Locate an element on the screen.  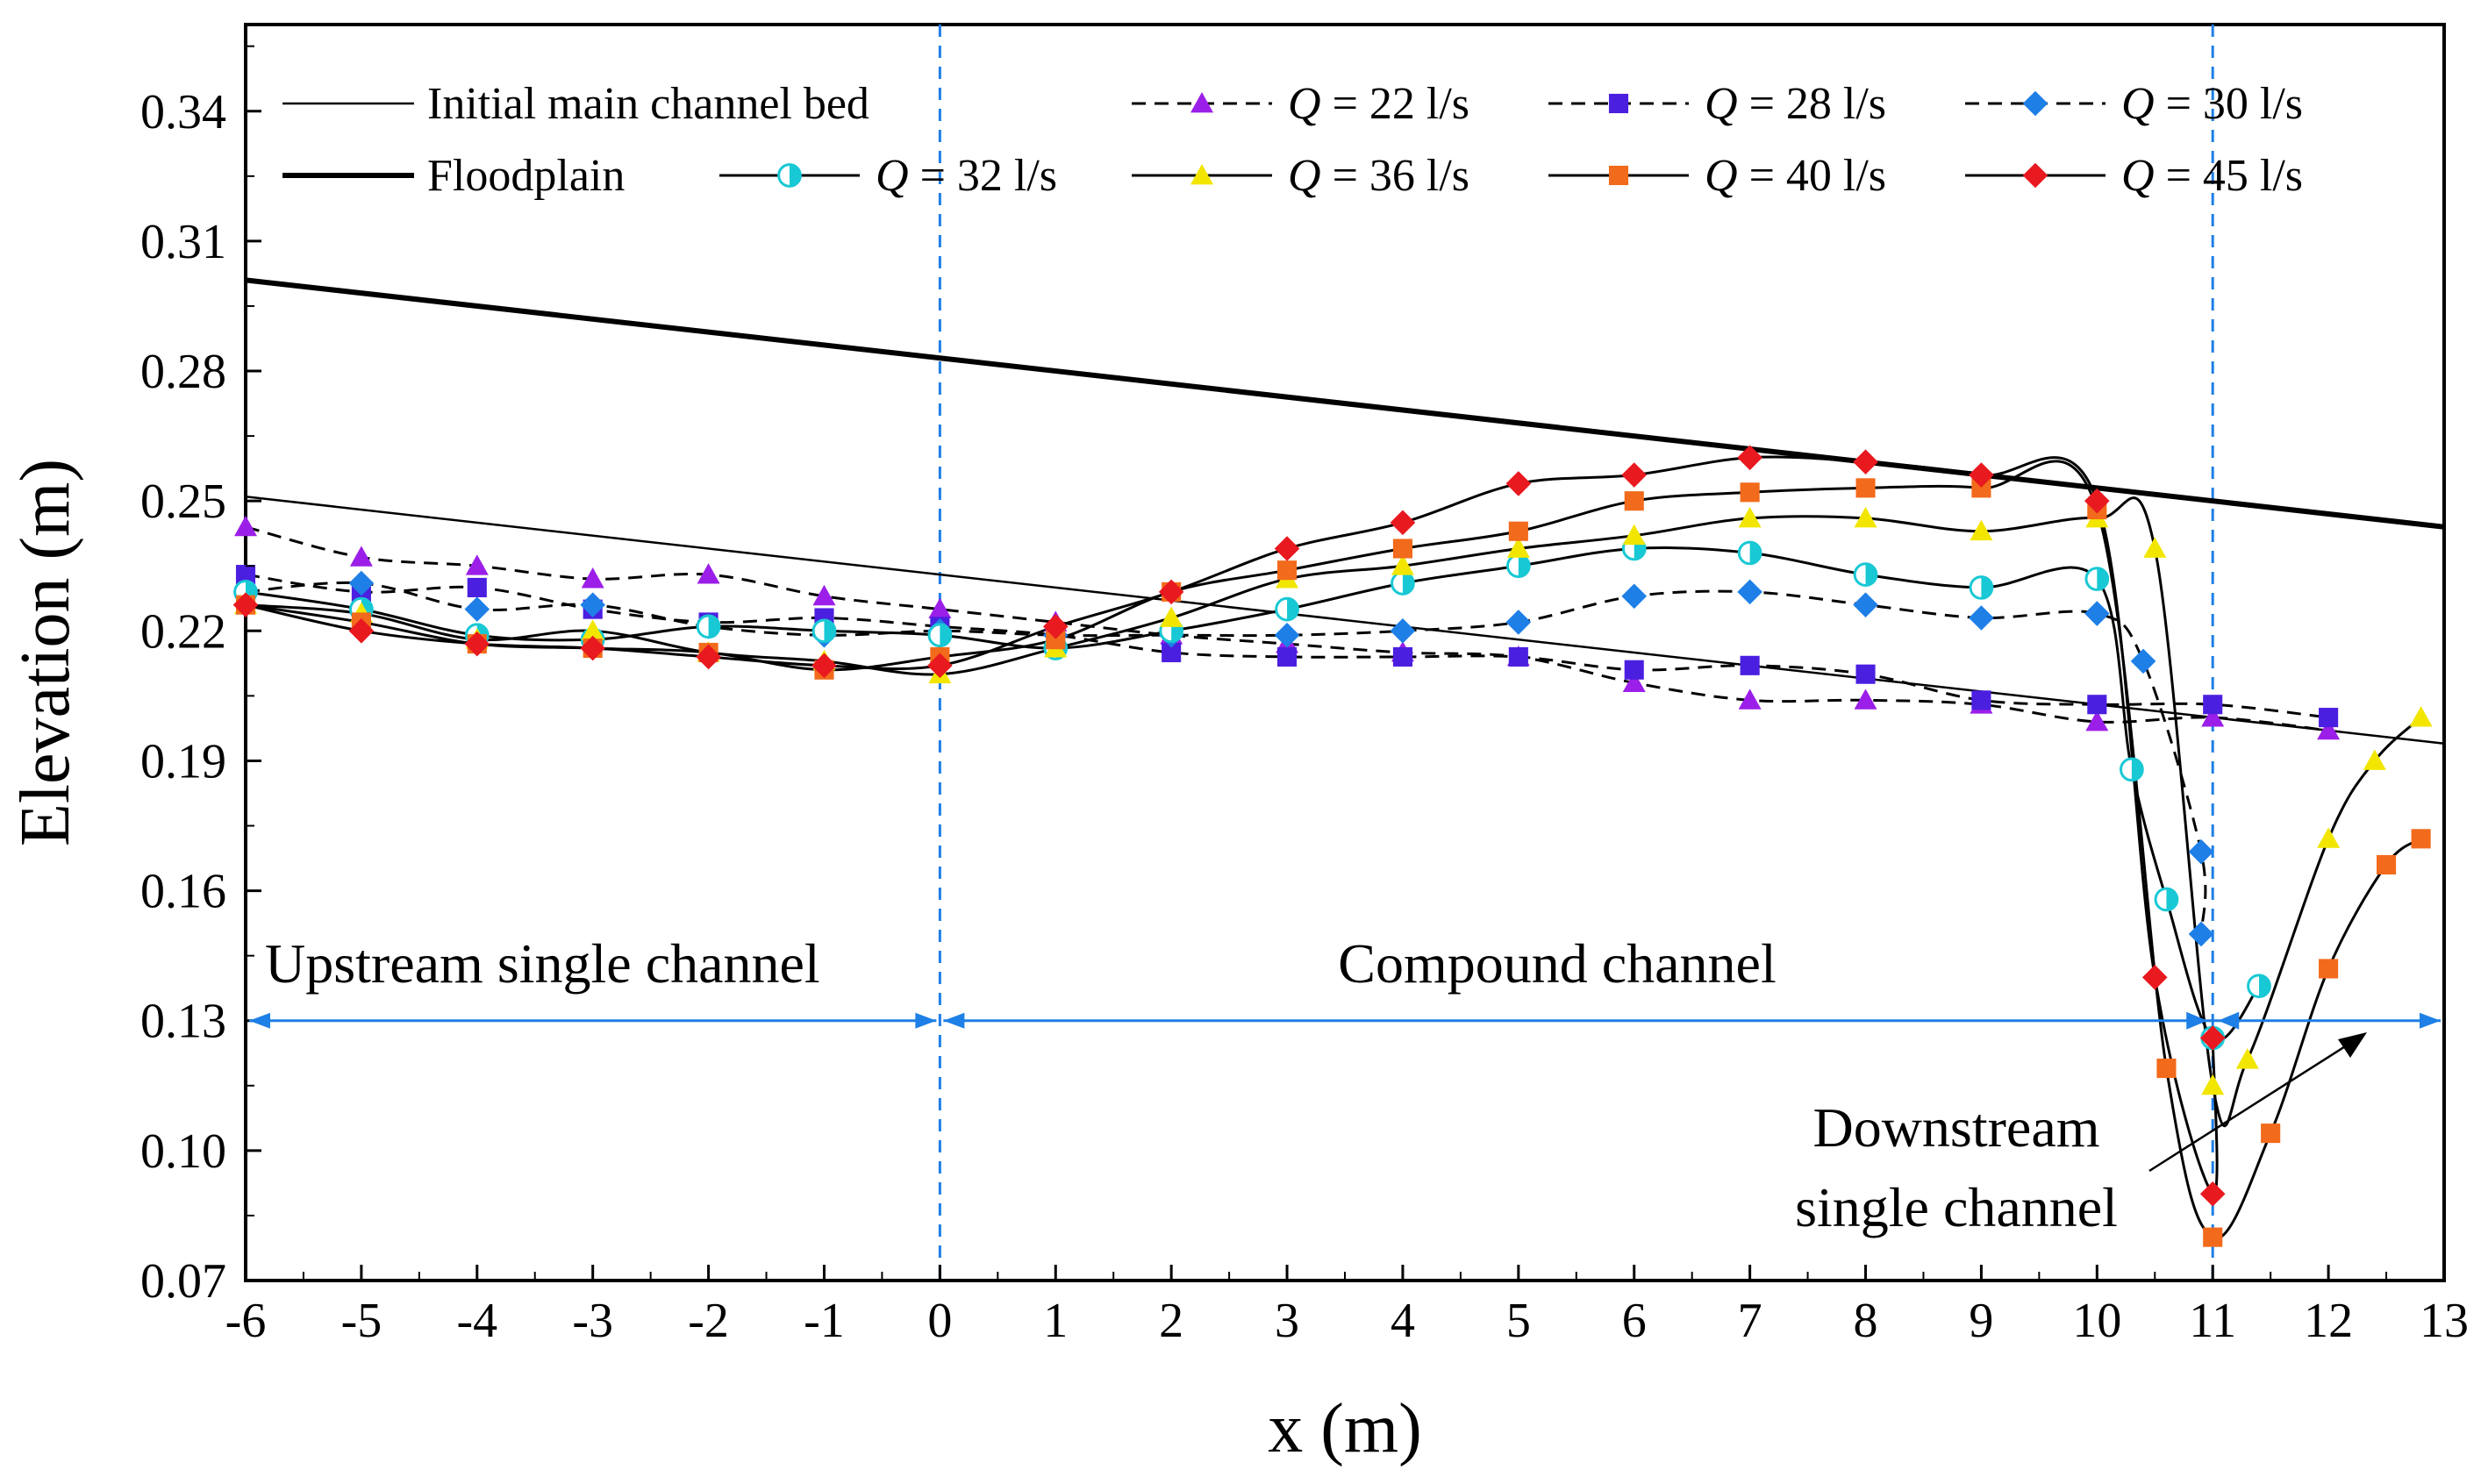
initial-bed-line is located at coordinates (1345, 620).